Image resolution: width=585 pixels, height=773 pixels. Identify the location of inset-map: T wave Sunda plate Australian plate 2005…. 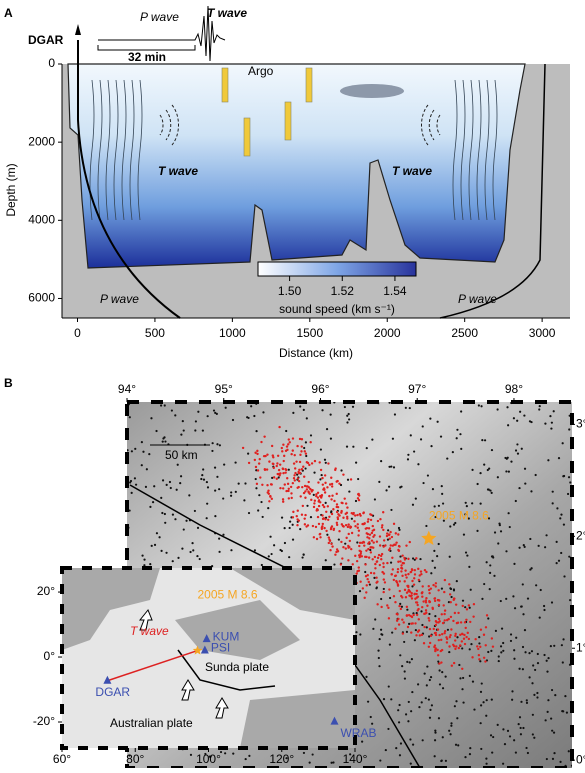
(218, 658).